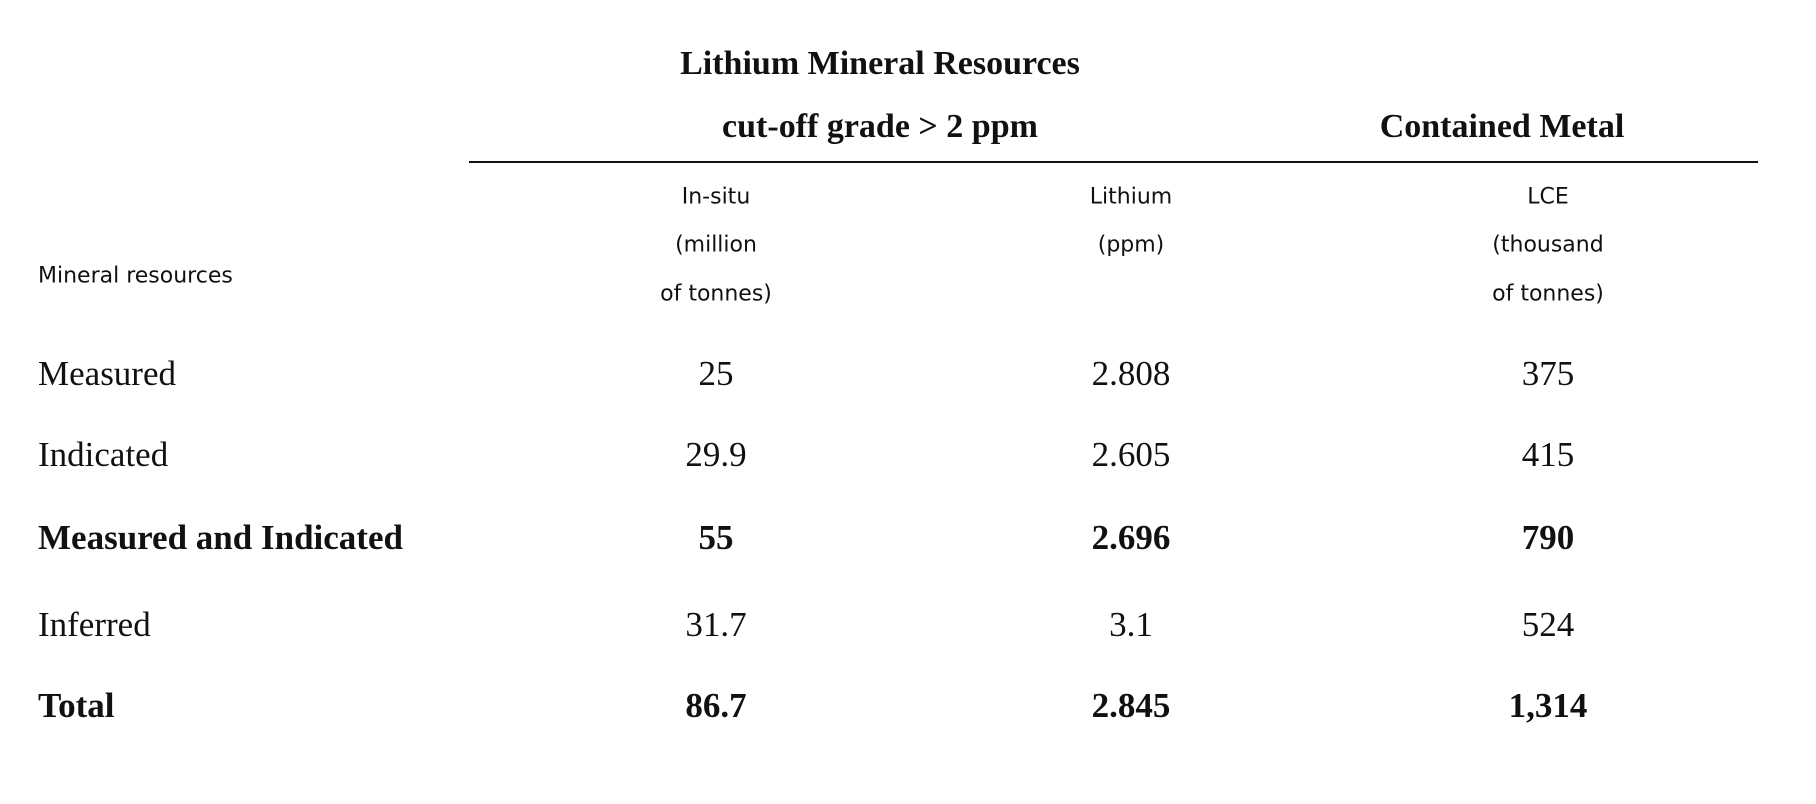 This screenshot has height=804, width=1816. I want to click on column-header: (million, so click(716, 245).